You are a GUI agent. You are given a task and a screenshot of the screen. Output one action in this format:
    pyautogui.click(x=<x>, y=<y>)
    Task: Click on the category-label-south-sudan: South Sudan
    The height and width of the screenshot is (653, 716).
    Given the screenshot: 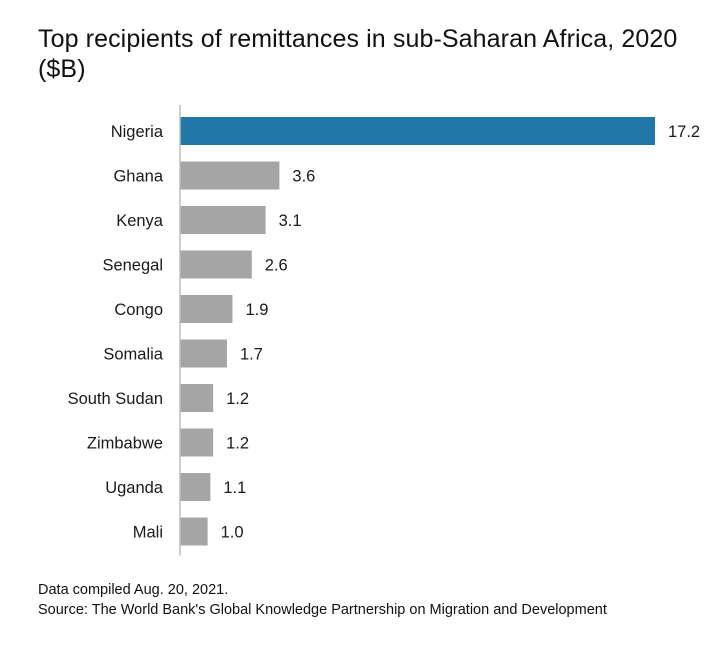 What is the action you would take?
    pyautogui.click(x=115, y=399)
    